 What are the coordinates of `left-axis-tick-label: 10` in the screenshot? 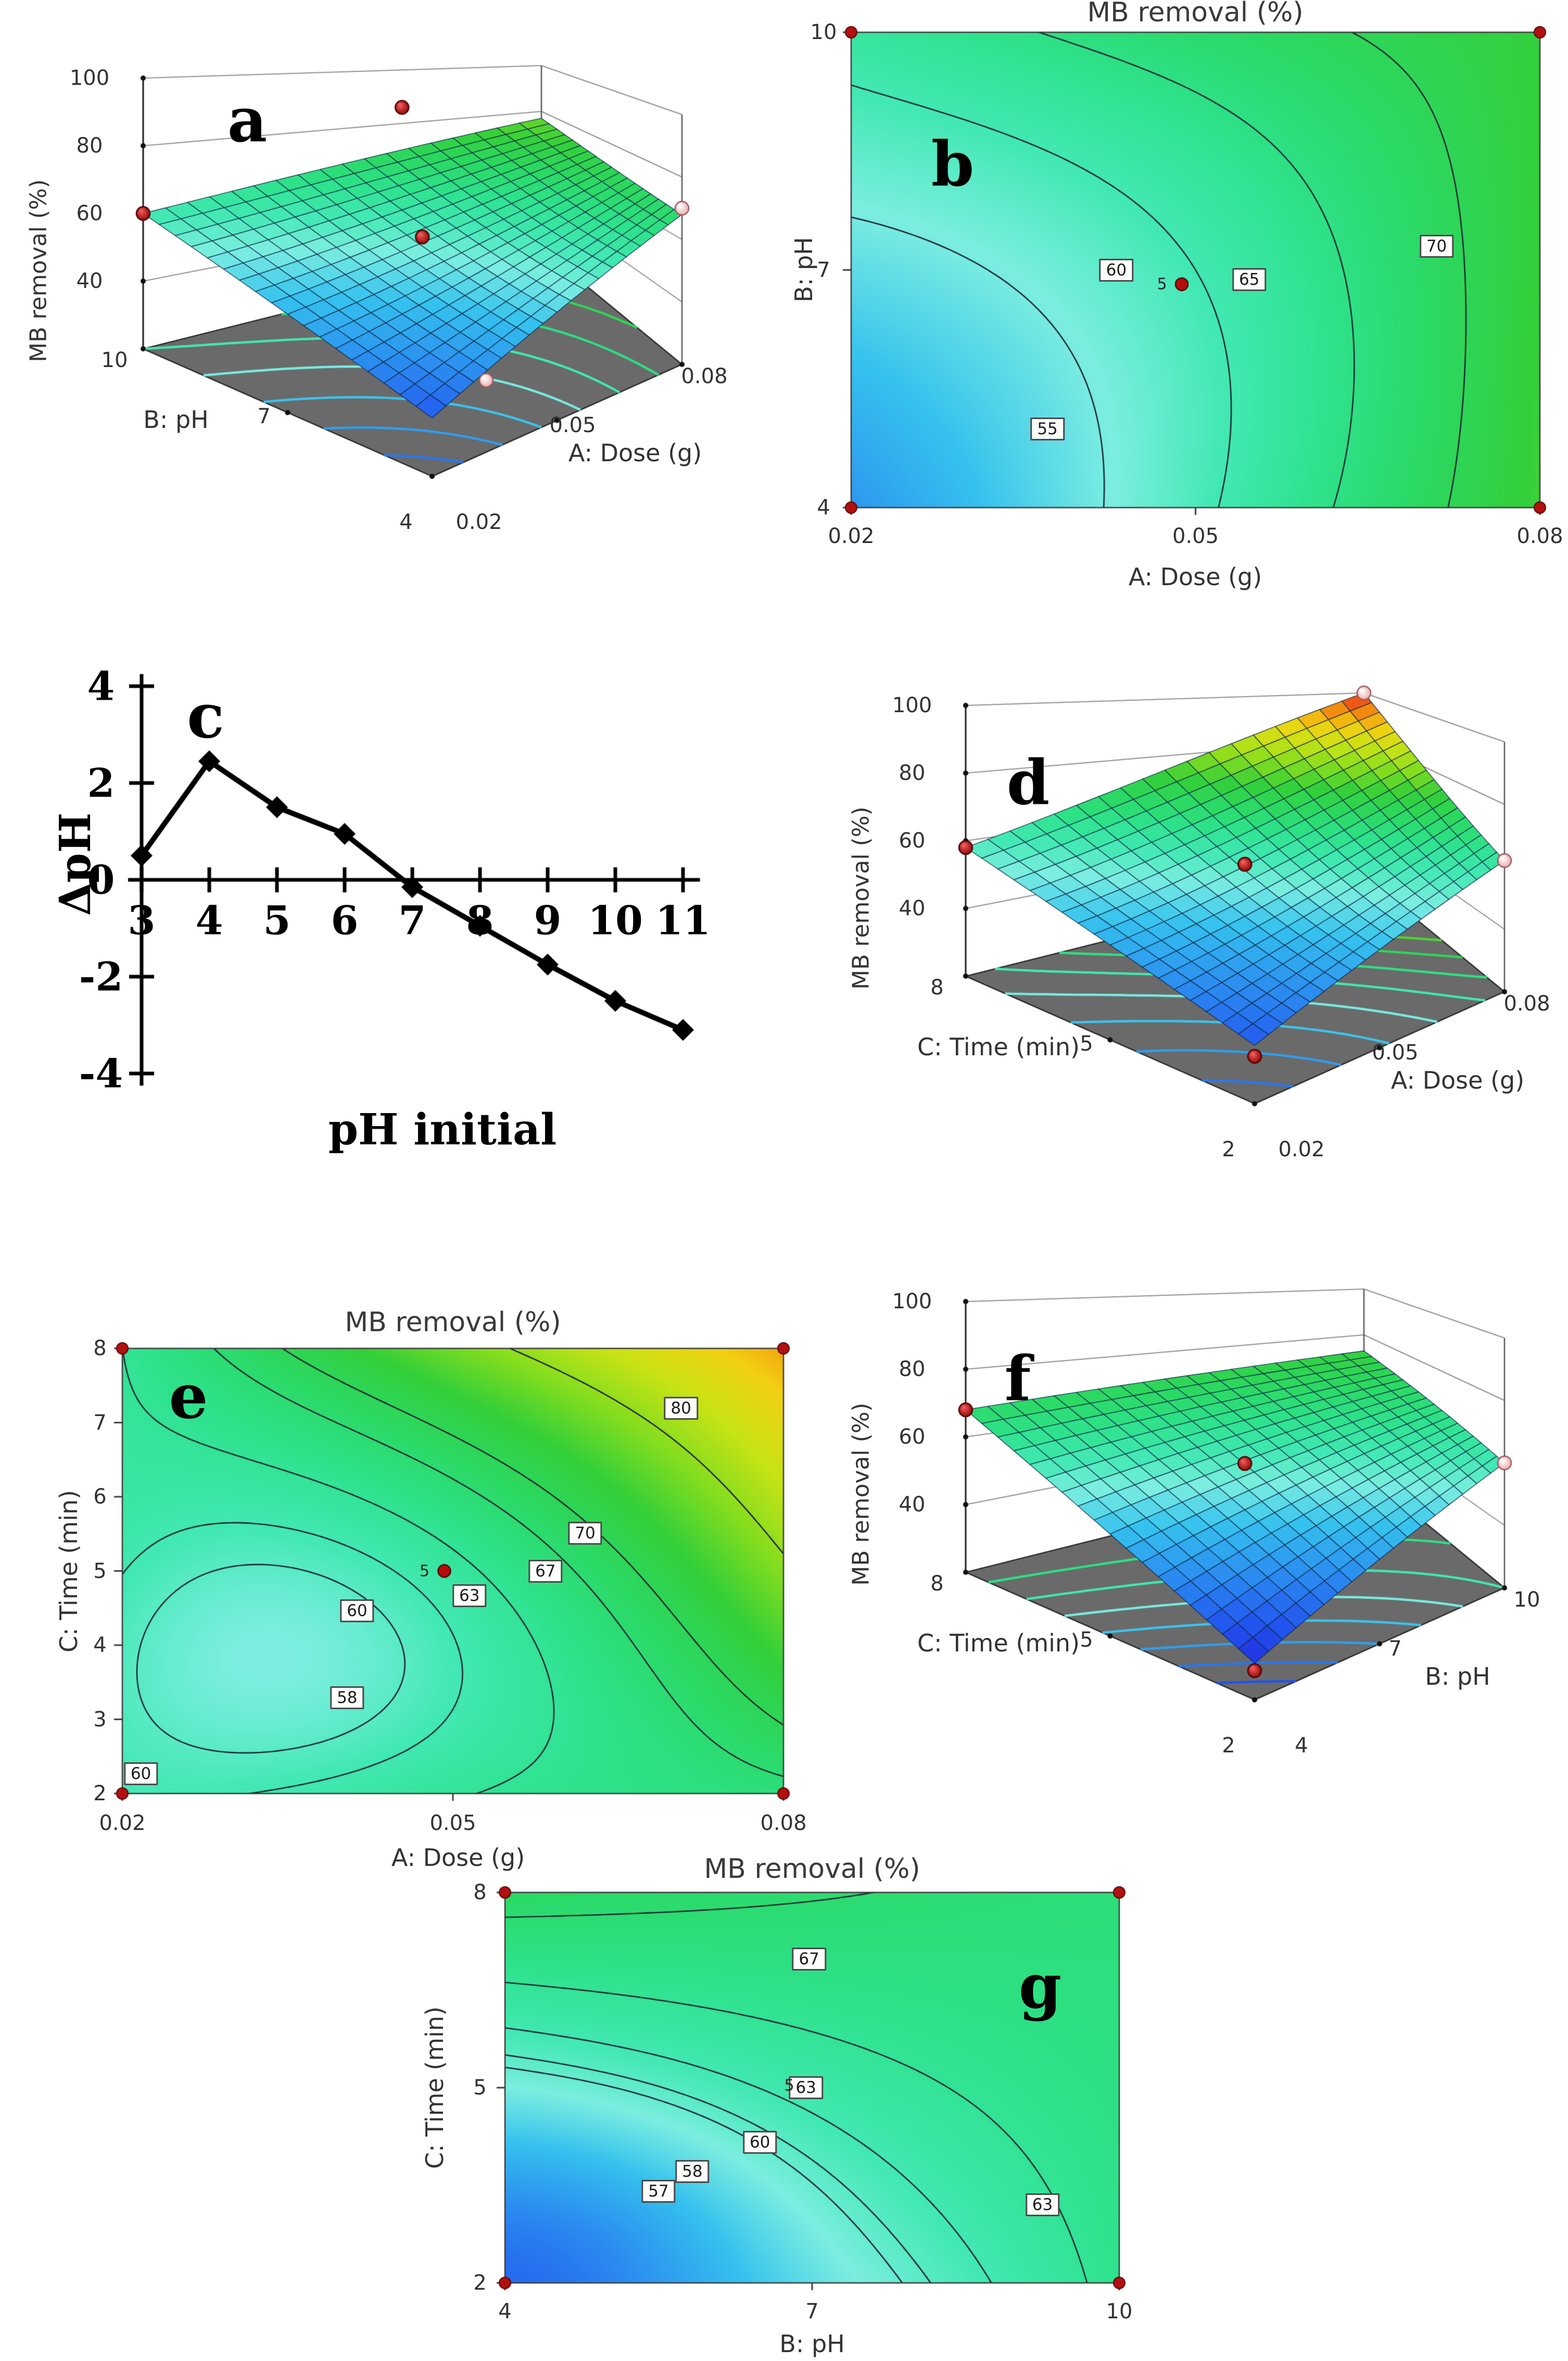 It's located at (114, 360).